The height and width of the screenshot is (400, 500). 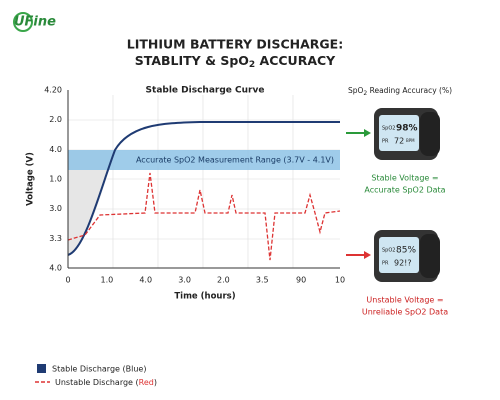 What do you see at coordinates (301, 280) in the screenshot?
I see `x-tick-label: 90` at bounding box center [301, 280].